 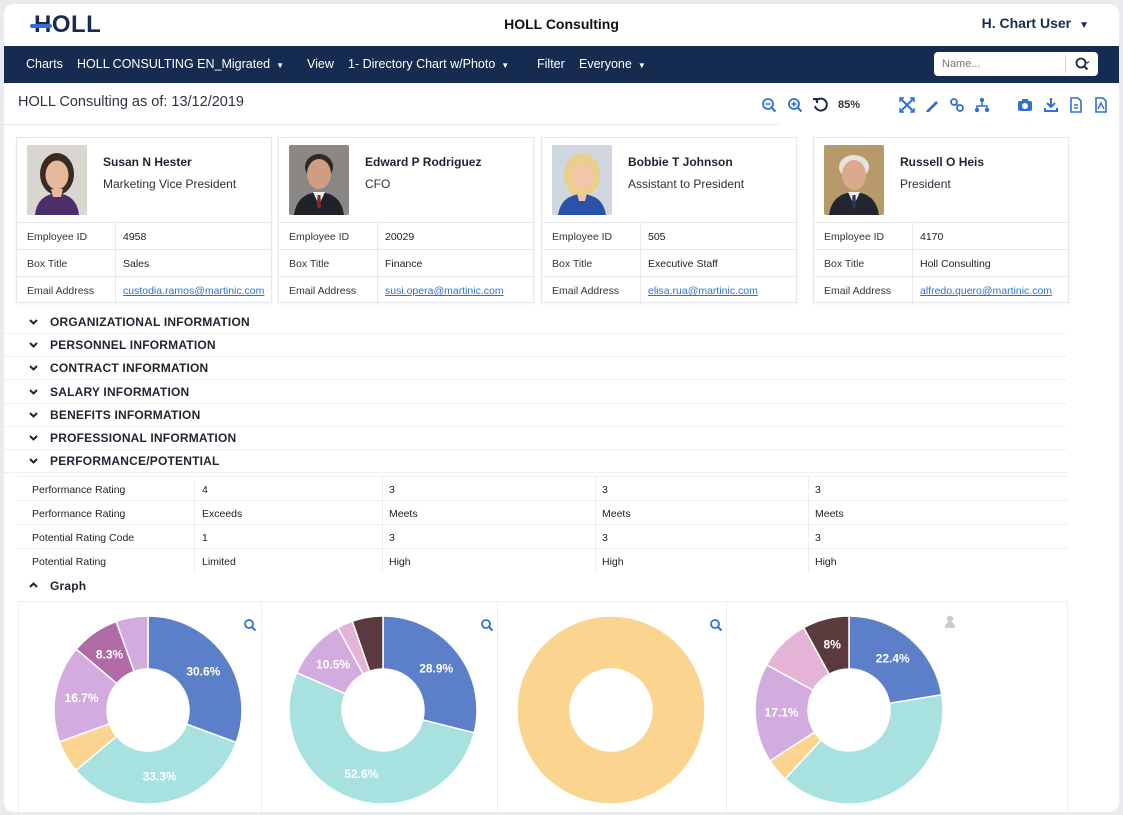 I want to click on user-menu: H. Chart User ▼, so click(x=1035, y=23).